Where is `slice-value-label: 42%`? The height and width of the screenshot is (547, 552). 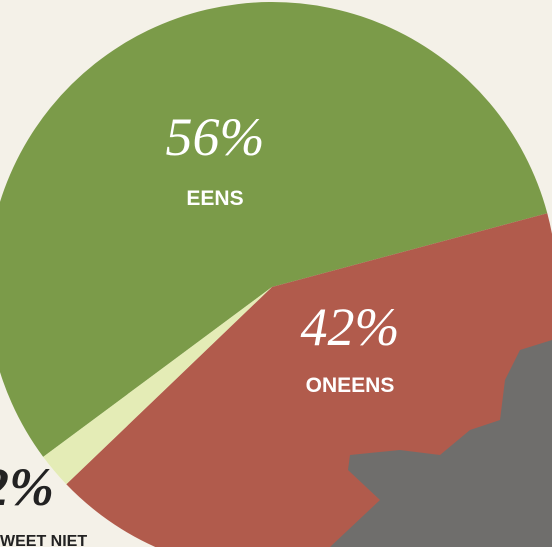 slice-value-label: 42% is located at coordinates (350, 327).